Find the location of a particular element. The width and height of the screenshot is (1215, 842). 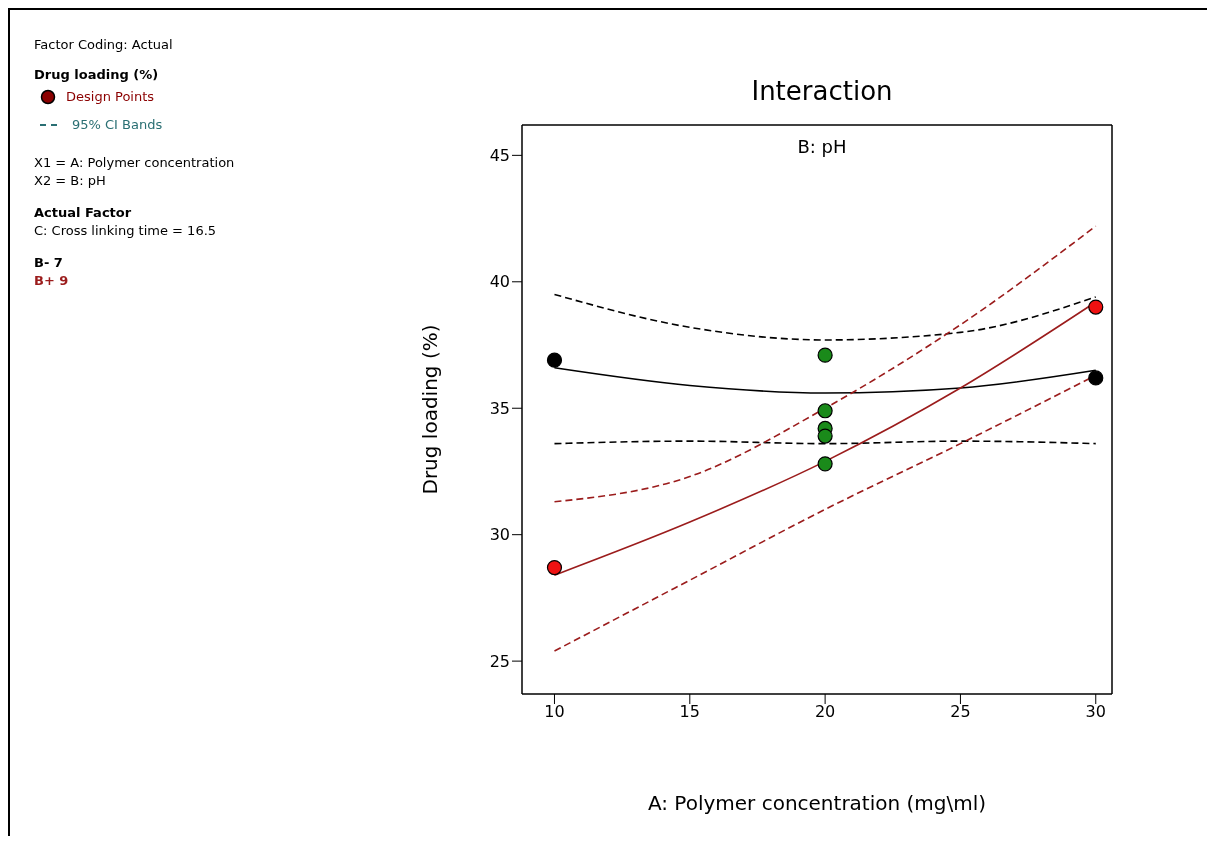

x-tick-label: 10 is located at coordinates (554, 712).